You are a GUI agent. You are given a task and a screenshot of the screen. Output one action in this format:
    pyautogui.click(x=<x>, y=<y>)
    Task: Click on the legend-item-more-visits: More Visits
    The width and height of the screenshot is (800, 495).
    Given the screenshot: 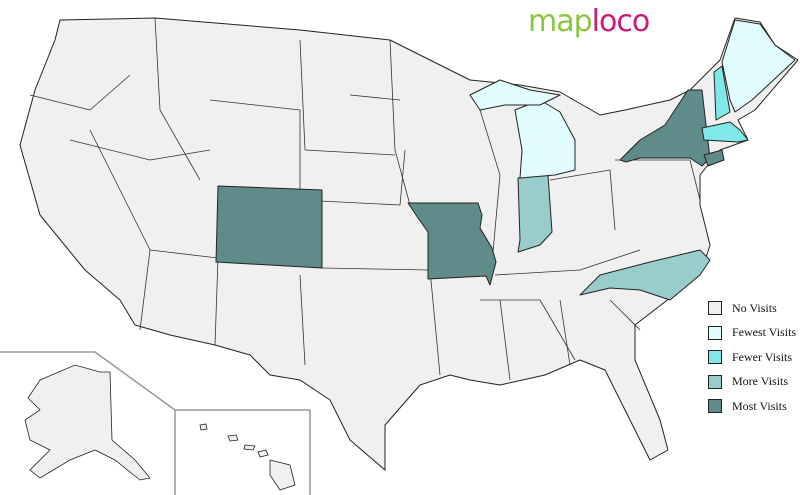 What is the action you would take?
    pyautogui.click(x=752, y=382)
    